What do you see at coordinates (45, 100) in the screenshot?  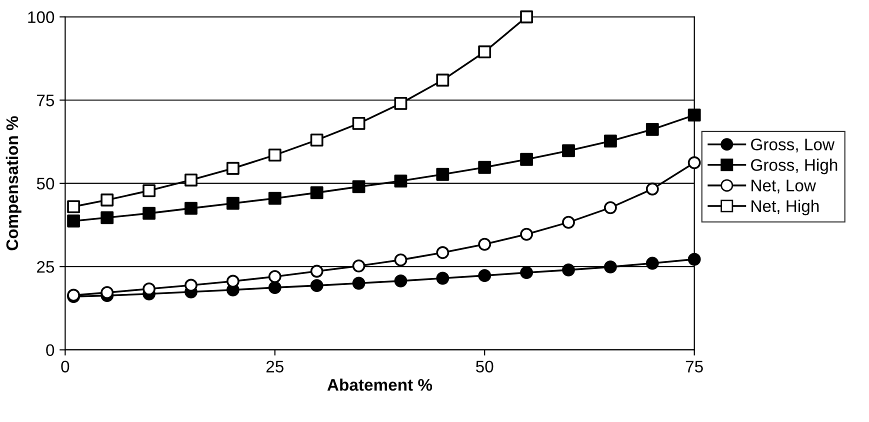 I see `y-tick-label: 75` at bounding box center [45, 100].